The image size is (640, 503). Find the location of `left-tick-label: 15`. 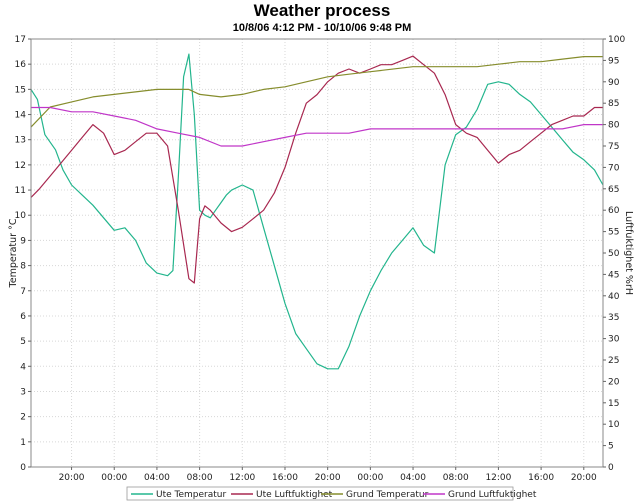

left-tick-label: 15 is located at coordinates (20, 90).